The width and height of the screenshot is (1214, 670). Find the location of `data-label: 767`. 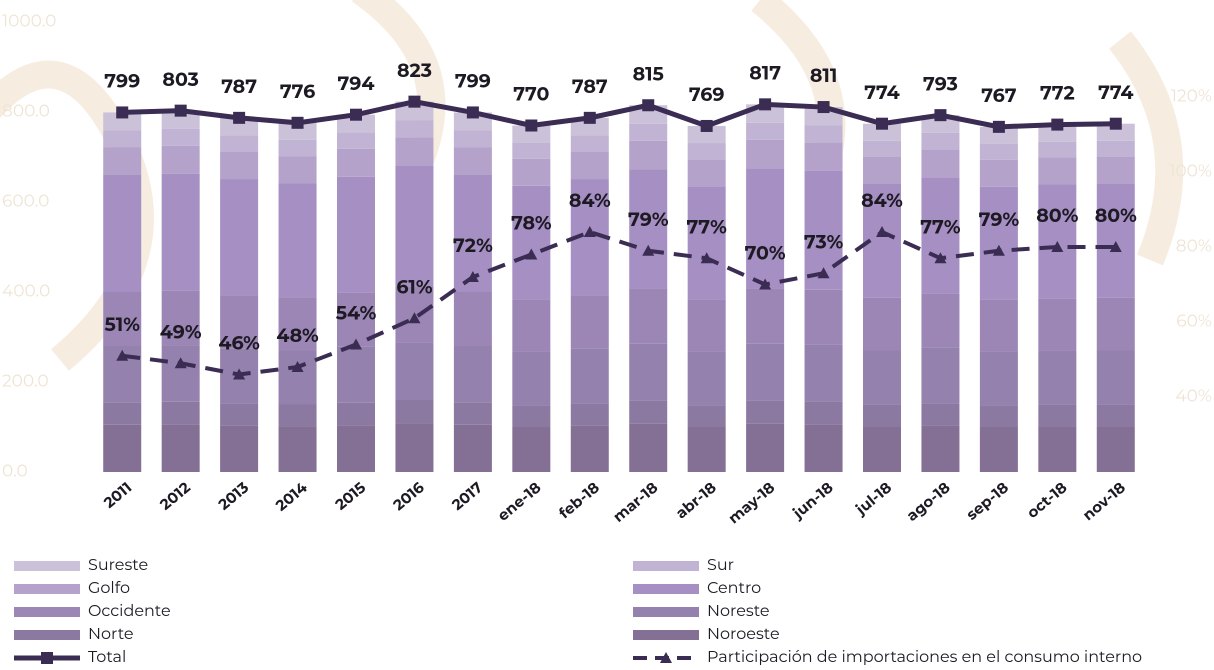

data-label: 767 is located at coordinates (998, 95).